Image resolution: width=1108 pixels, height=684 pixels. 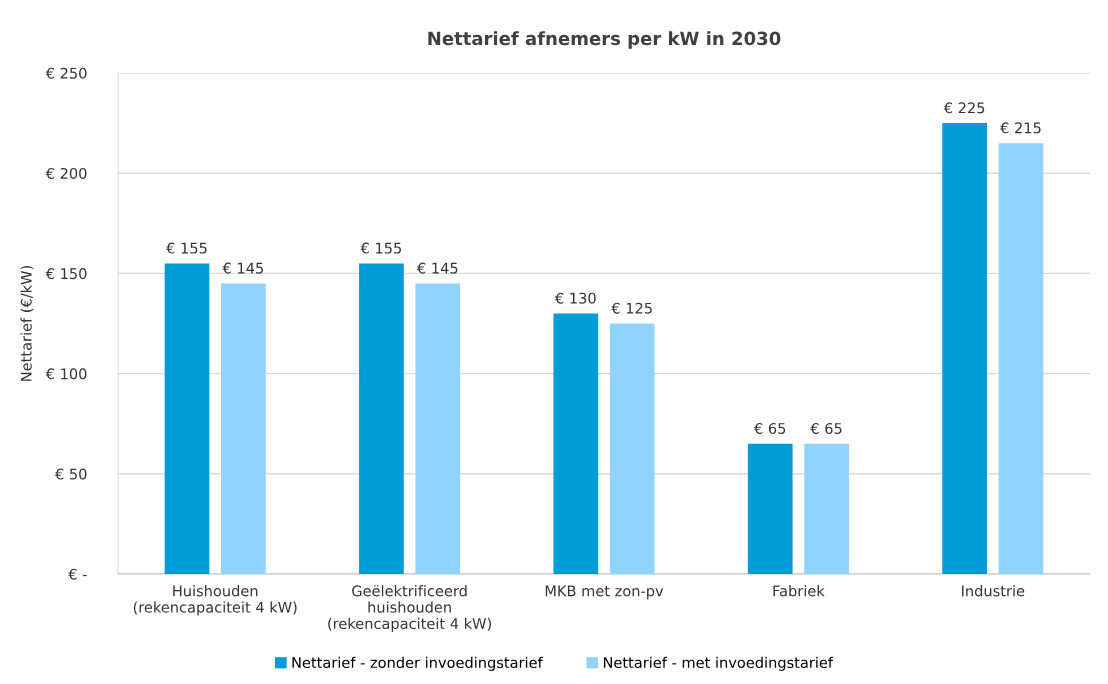 What do you see at coordinates (70, 474) in the screenshot?
I see `y-tick-label: € 50` at bounding box center [70, 474].